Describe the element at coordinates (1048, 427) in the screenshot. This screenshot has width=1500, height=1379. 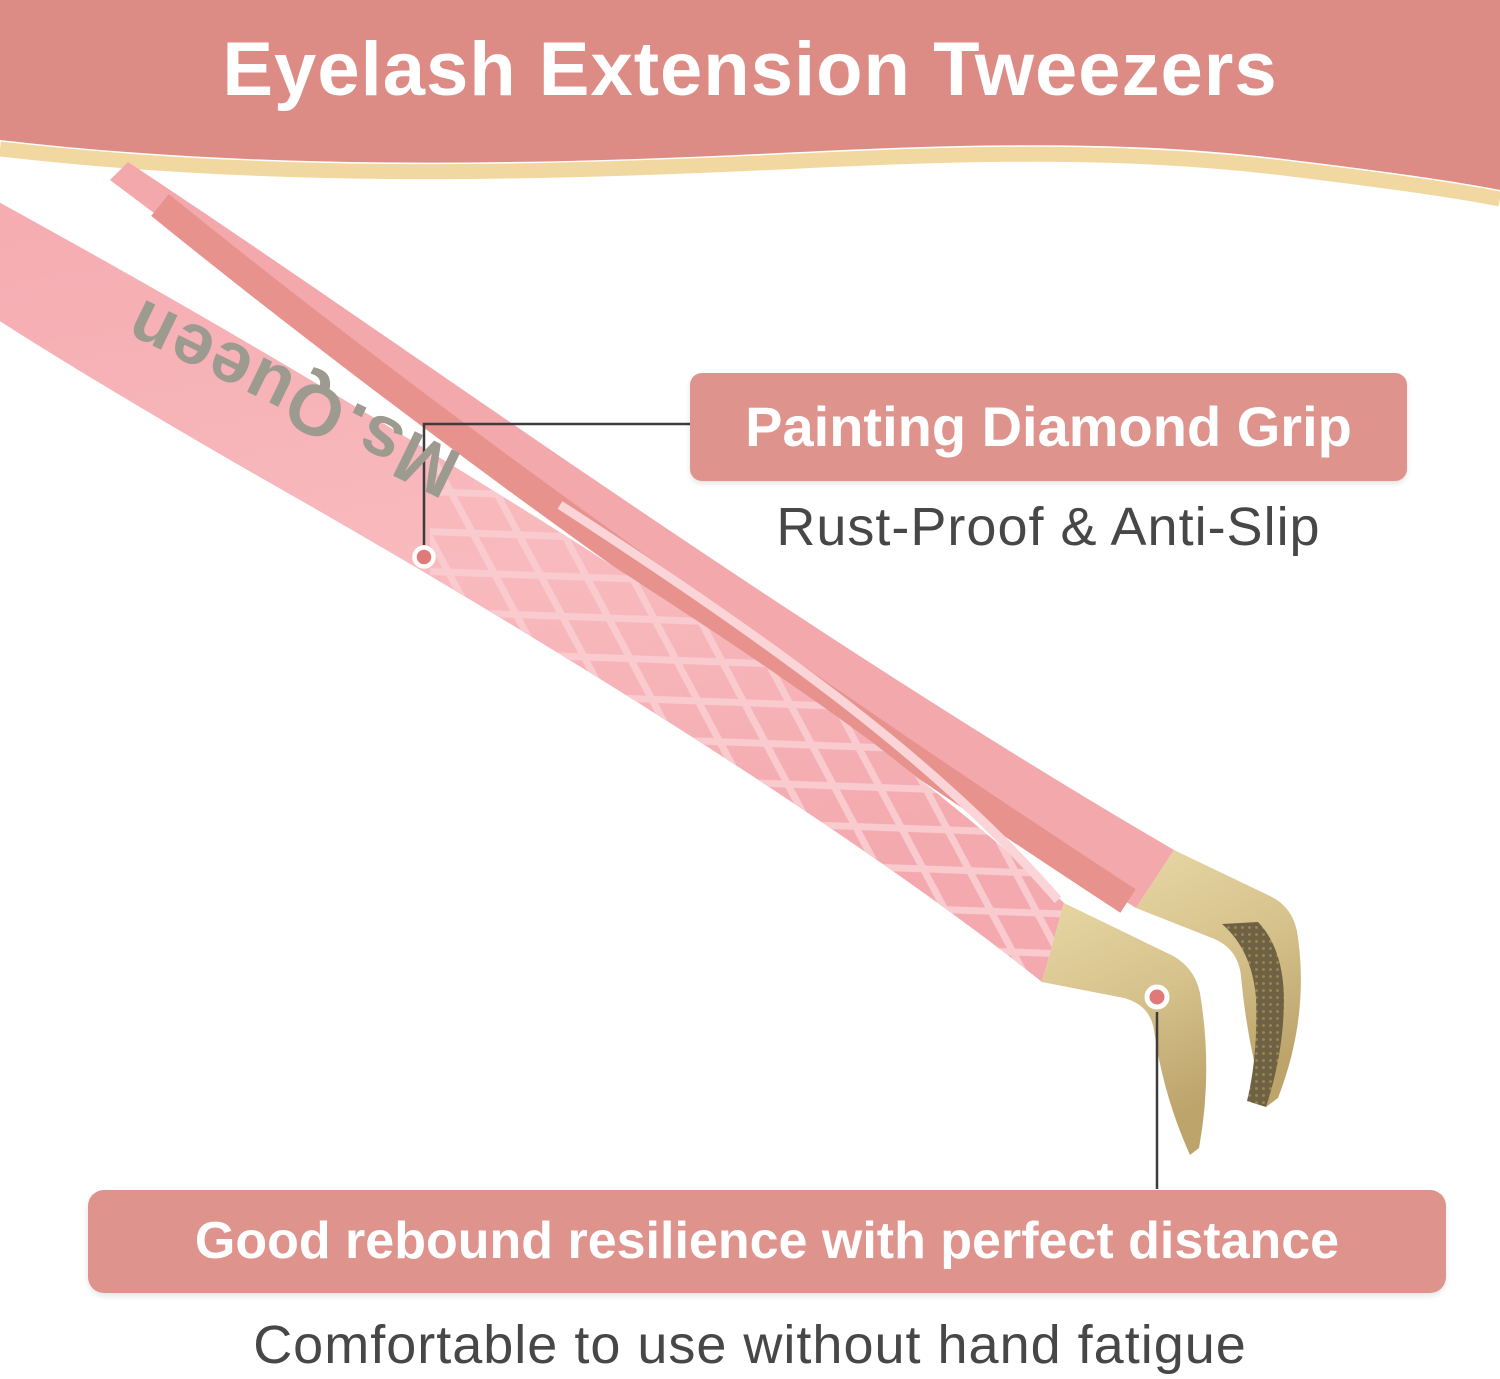
I see `grip-feature-label: Painting Diamond Grip` at that location.